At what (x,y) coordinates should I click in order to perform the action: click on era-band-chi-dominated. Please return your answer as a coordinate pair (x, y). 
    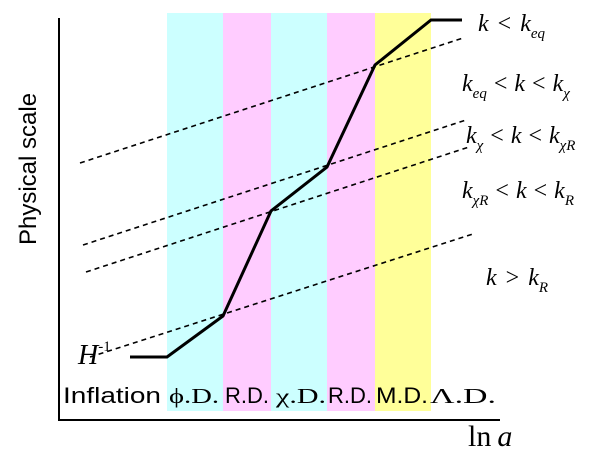
    Looking at the image, I should click on (299, 212).